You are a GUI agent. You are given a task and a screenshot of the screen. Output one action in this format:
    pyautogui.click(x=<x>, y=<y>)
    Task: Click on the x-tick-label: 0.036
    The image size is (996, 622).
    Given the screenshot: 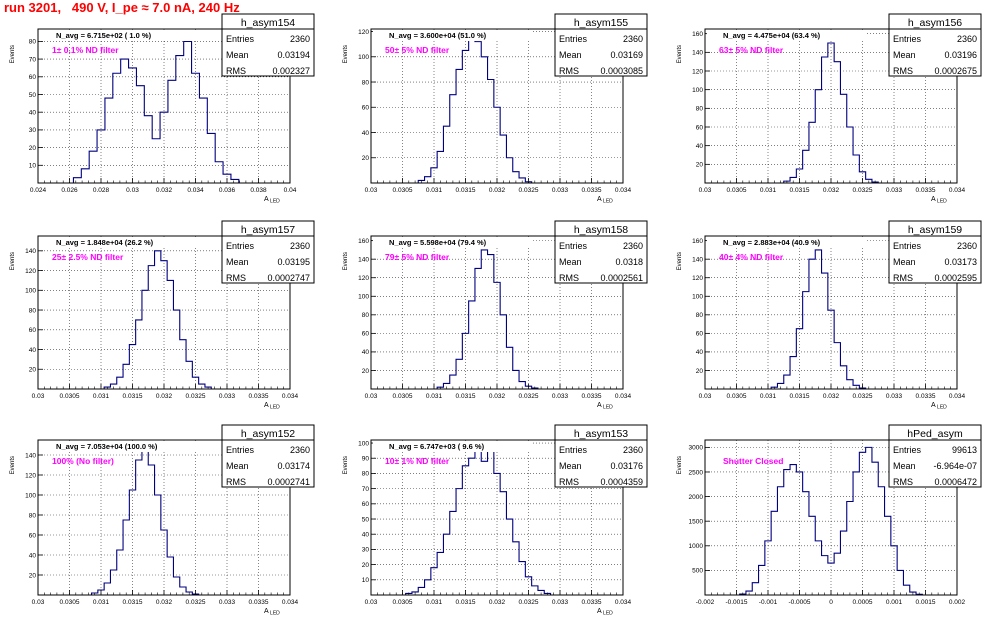 What is the action you would take?
    pyautogui.click(x=227, y=190)
    